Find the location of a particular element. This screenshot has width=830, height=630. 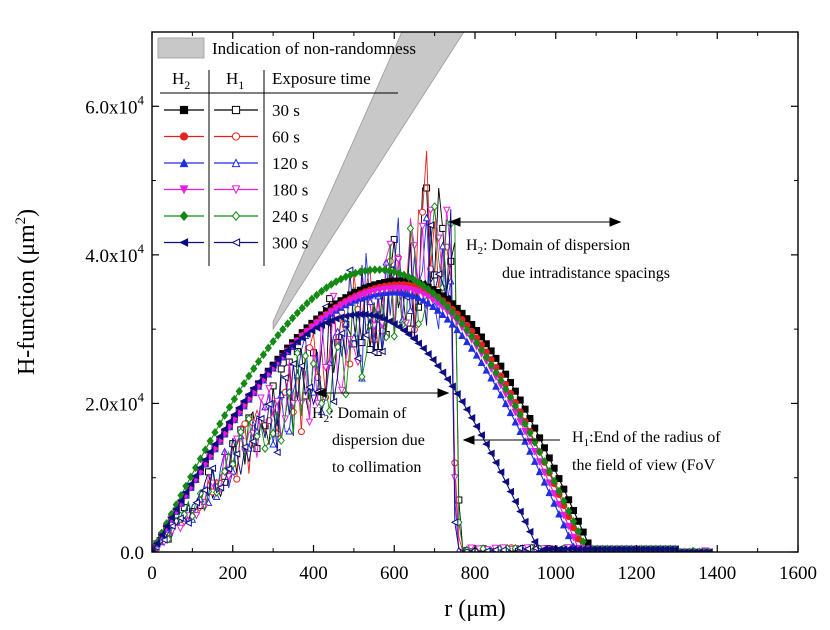

annotation-h1-fov-line1: H1:End of the radius of is located at coordinates (646, 439).